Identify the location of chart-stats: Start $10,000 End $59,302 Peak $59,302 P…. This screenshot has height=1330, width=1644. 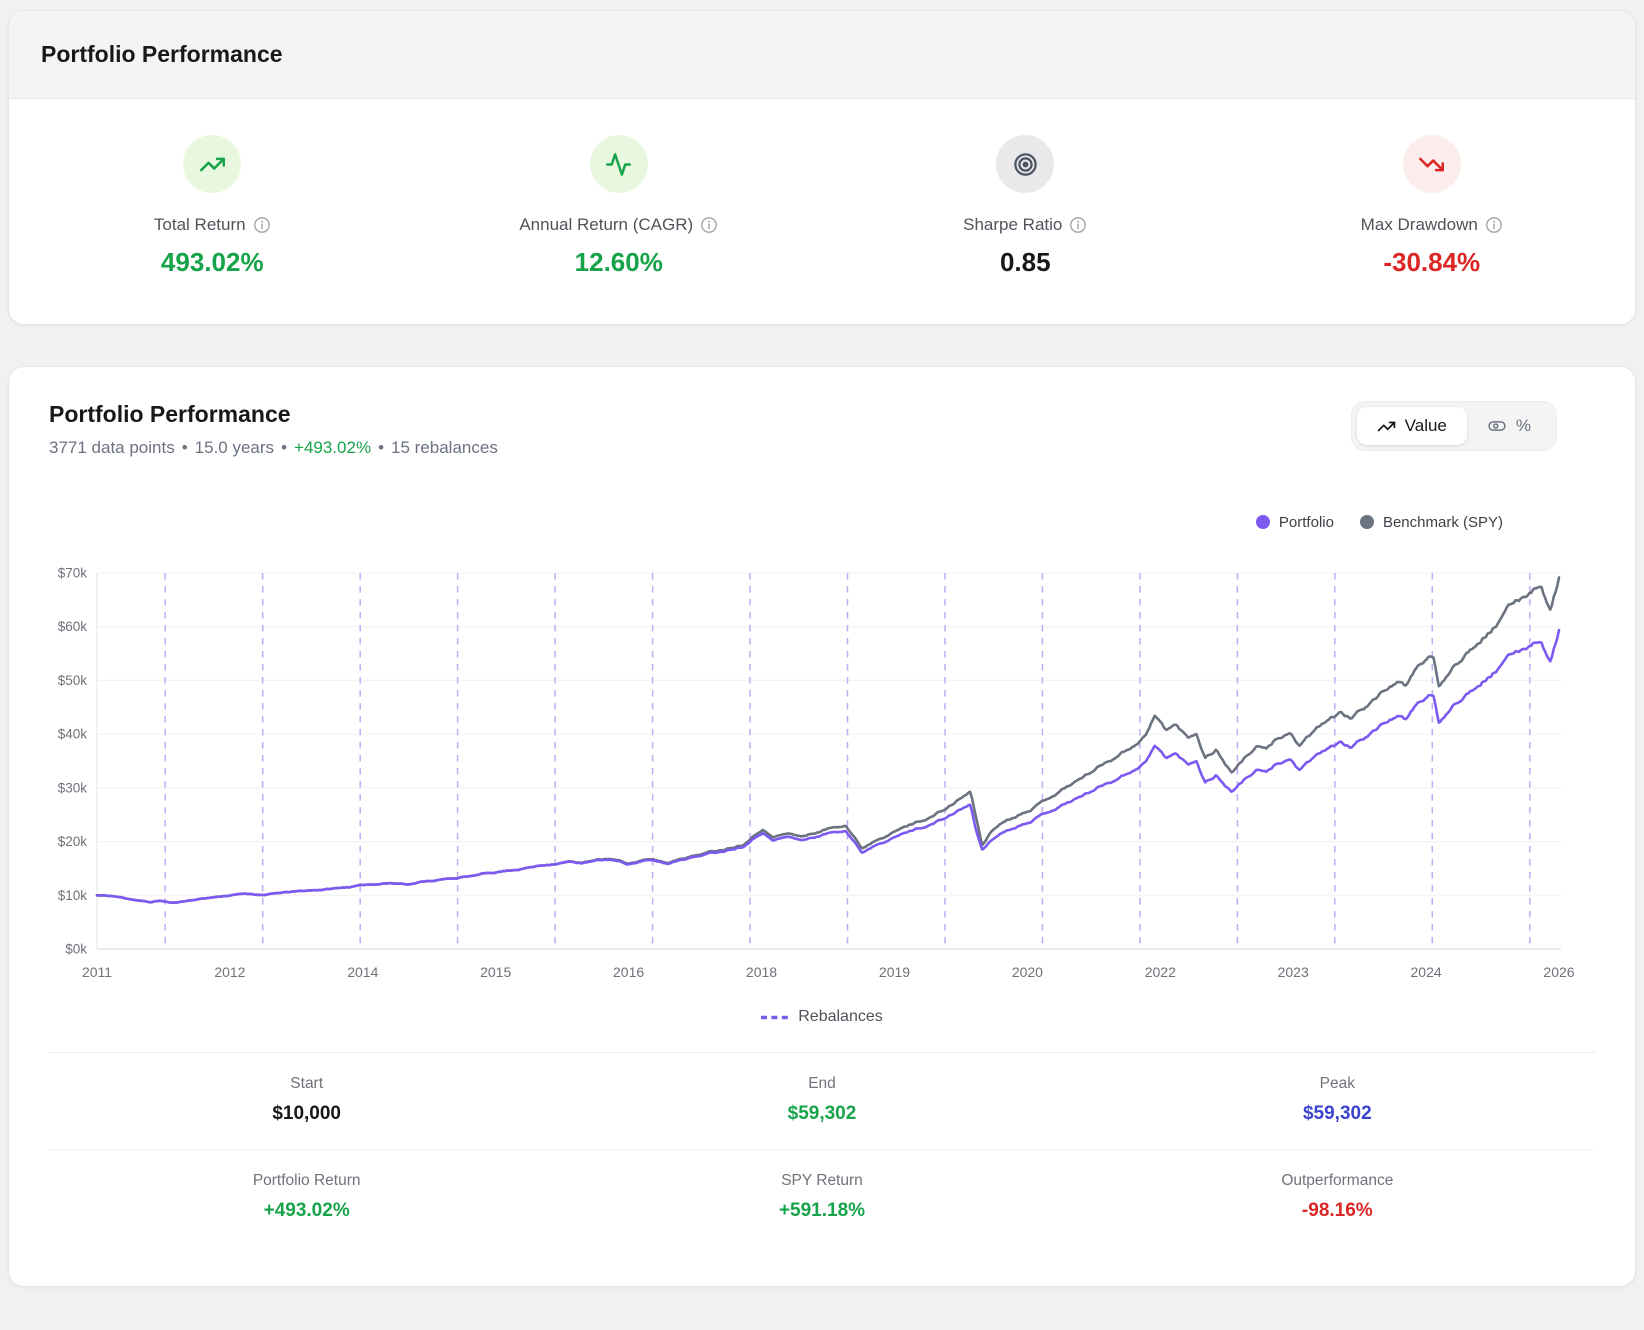
(822, 1149).